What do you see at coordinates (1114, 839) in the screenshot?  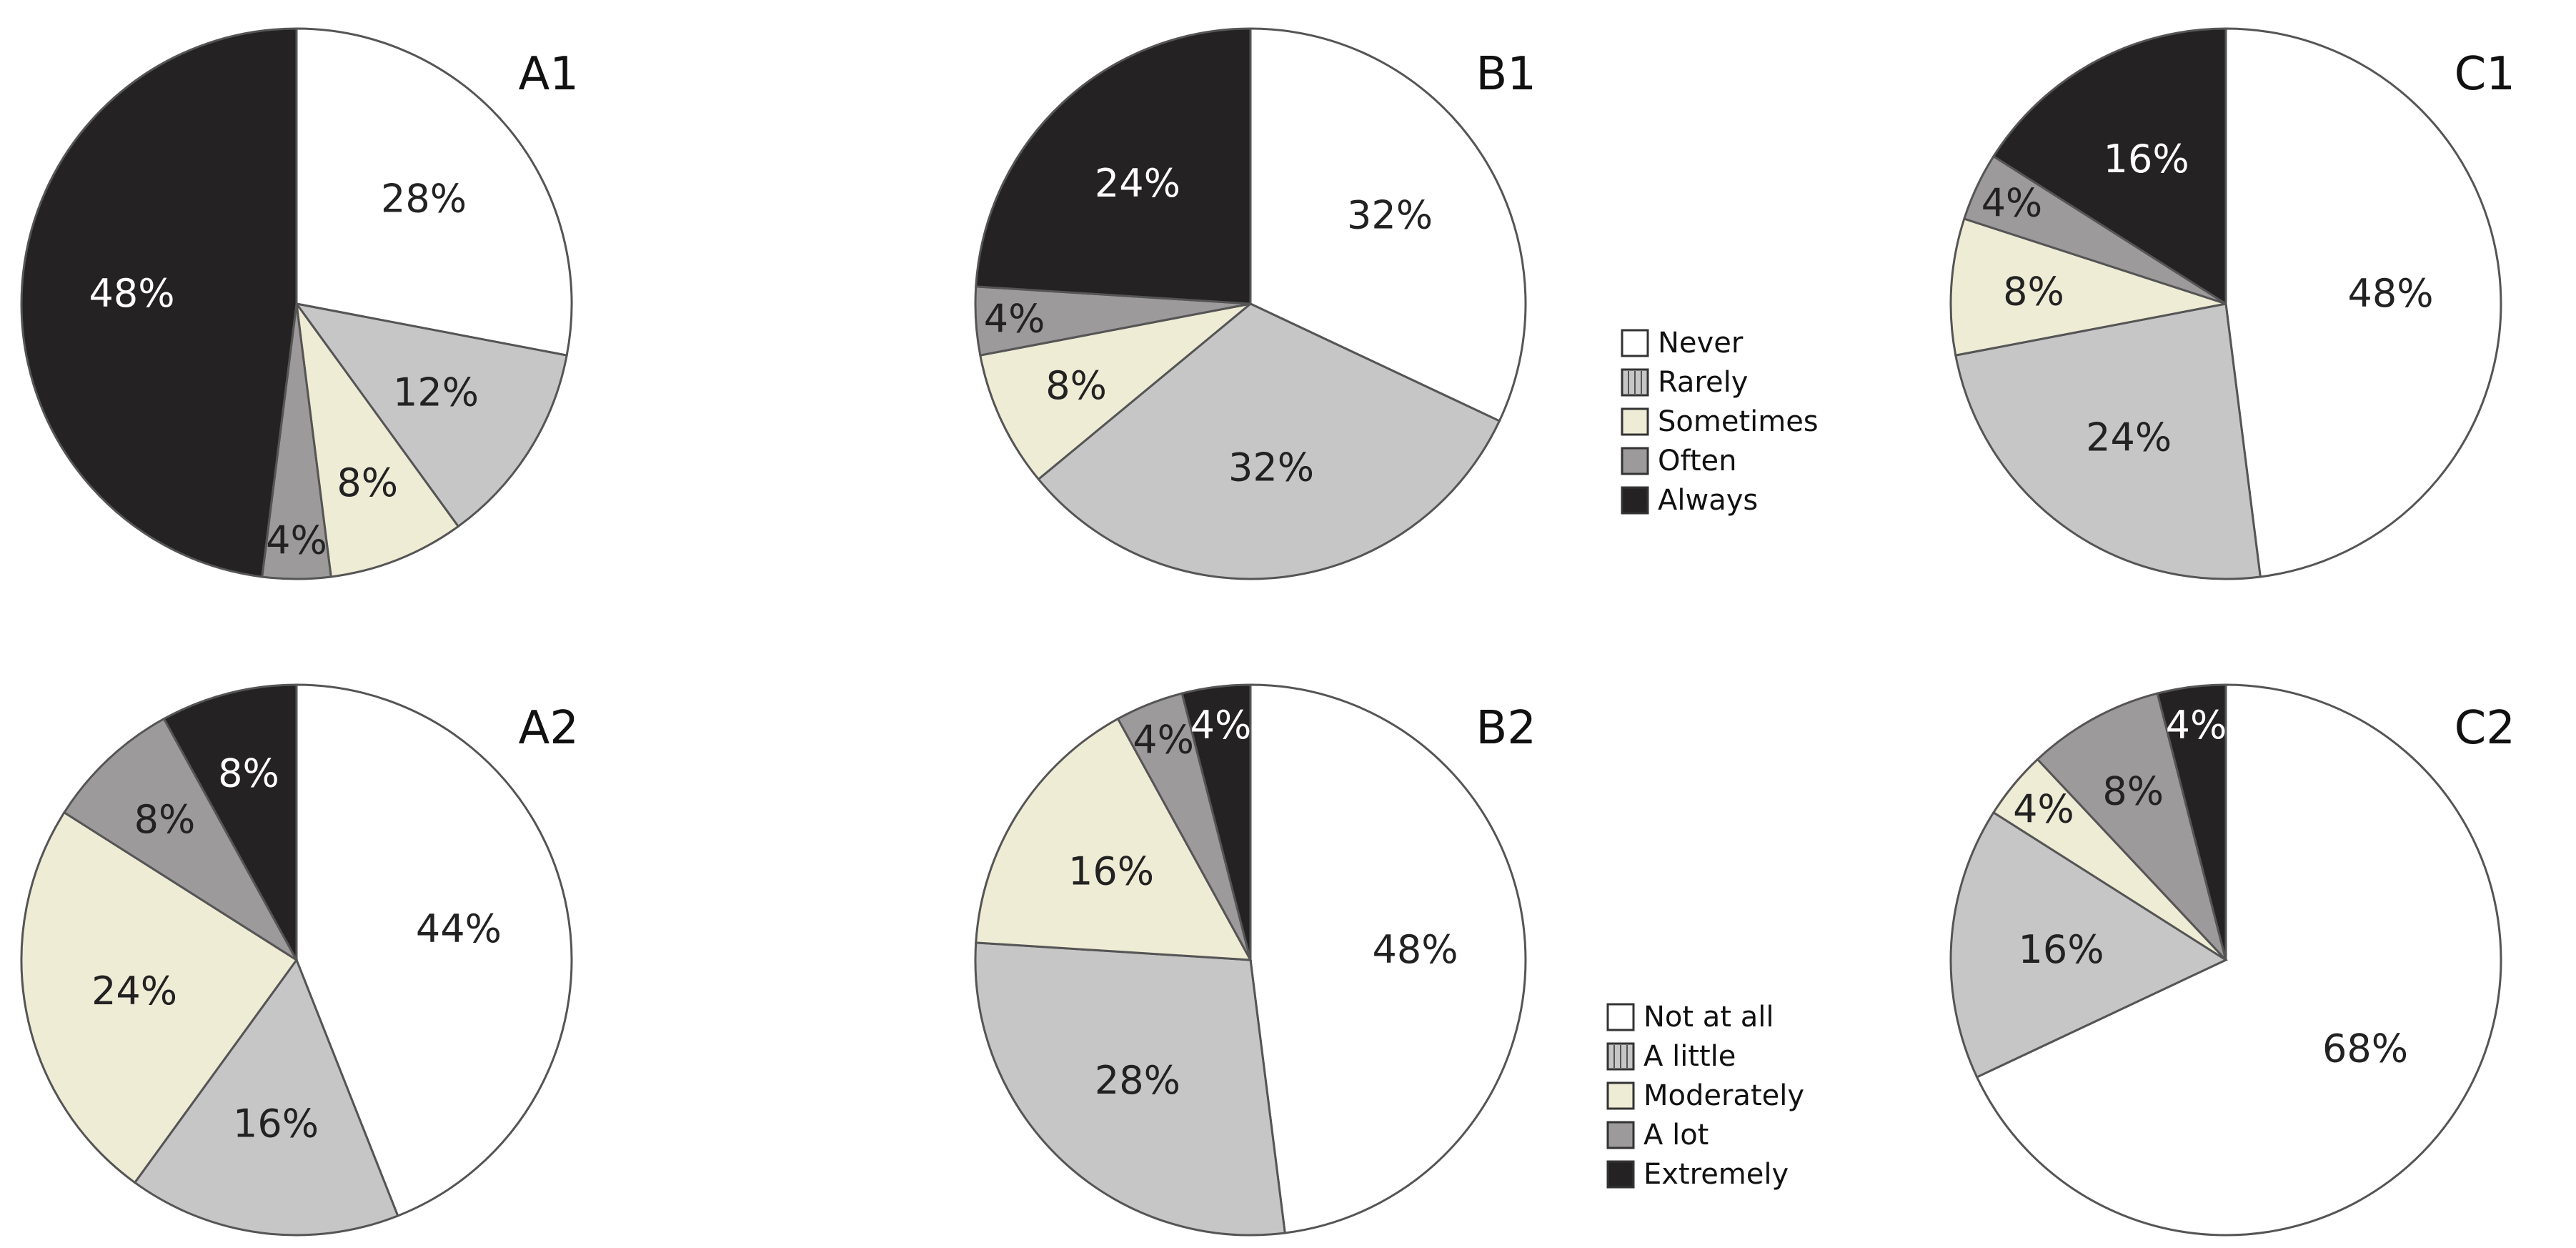 I see `pie-slice-b2-moderately` at bounding box center [1114, 839].